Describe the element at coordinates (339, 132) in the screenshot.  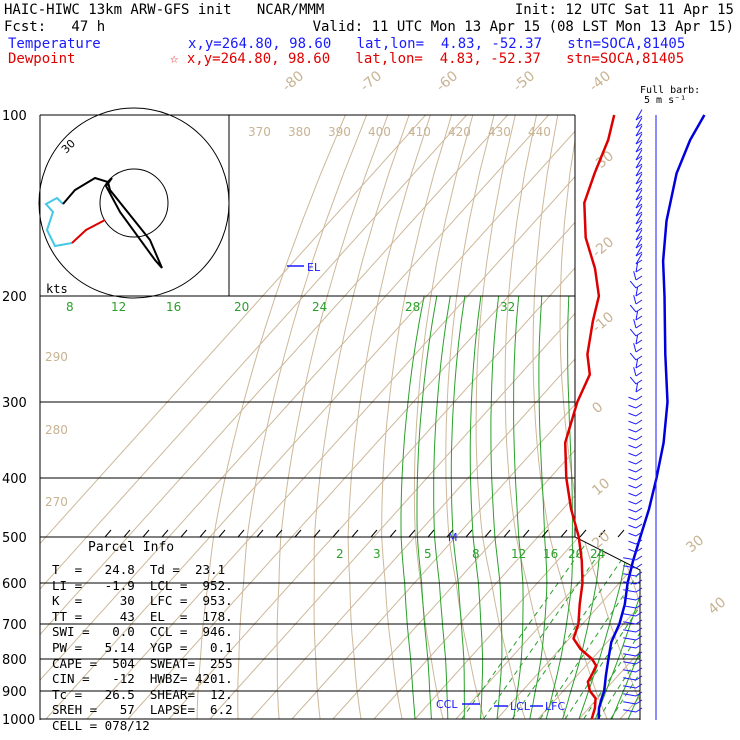
I see `theta-label: 390` at that location.